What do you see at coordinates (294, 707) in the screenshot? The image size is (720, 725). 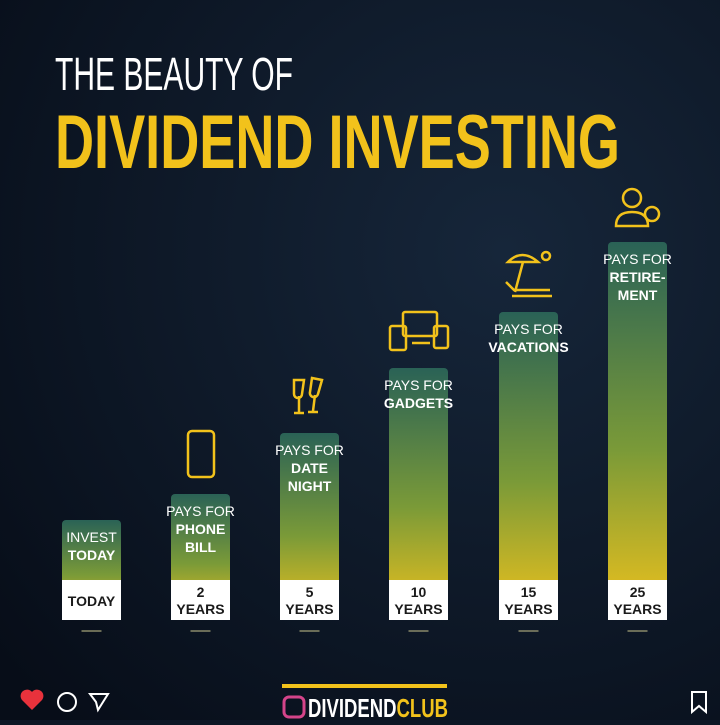 I see `instagram-logo` at bounding box center [294, 707].